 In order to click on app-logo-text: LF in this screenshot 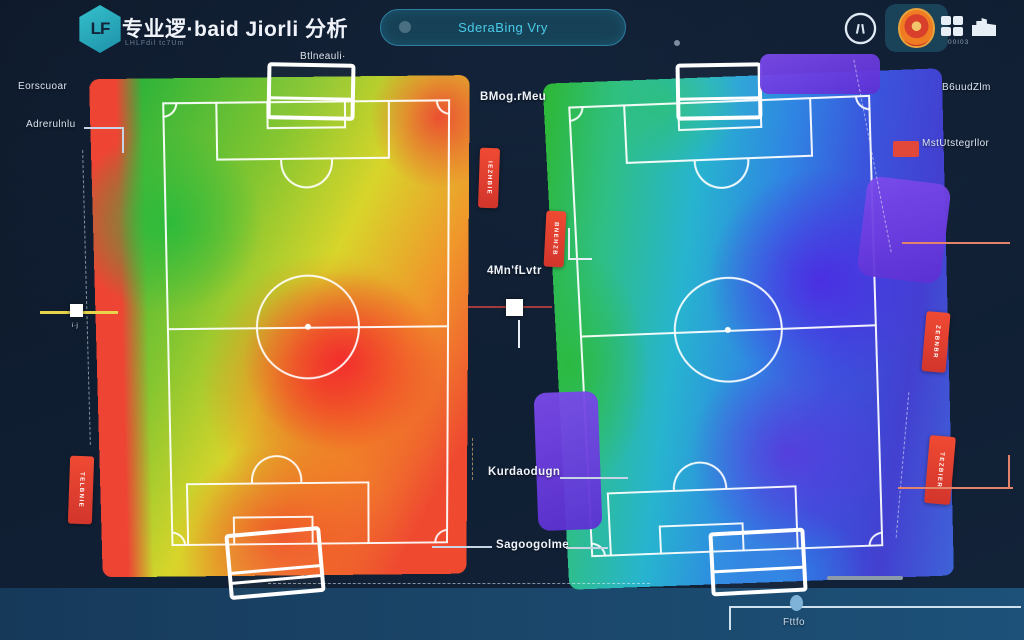, I will do `click(100, 28)`.